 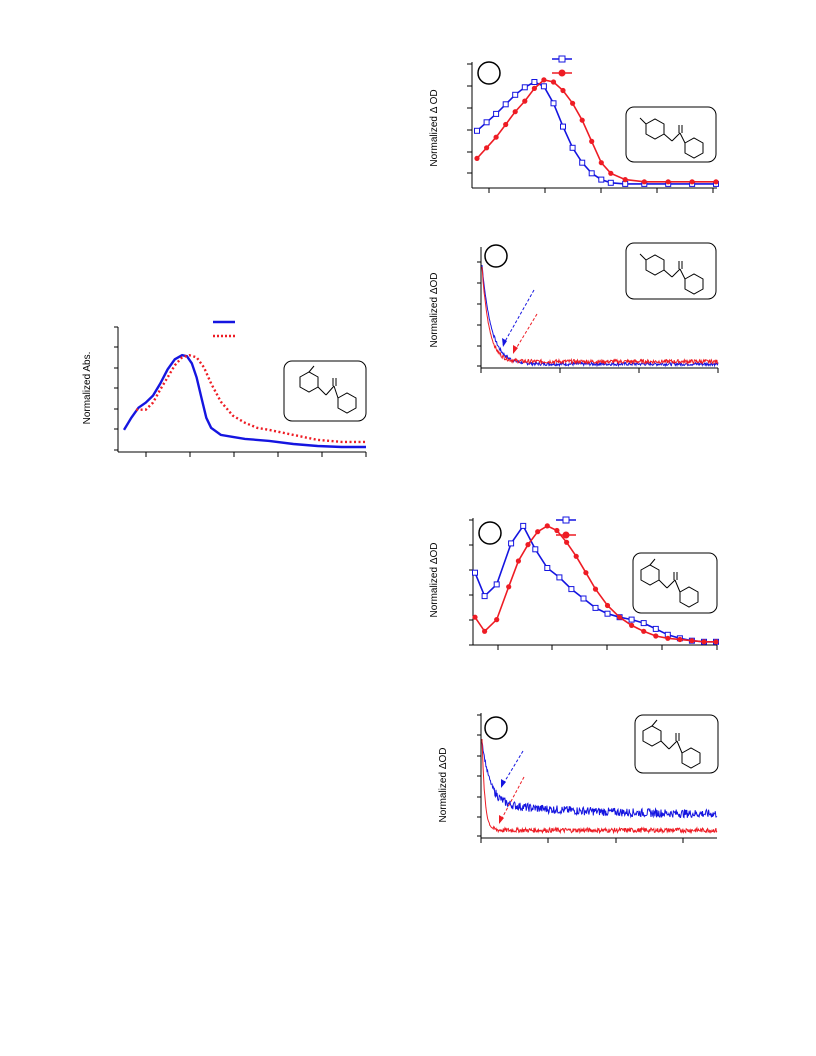 What do you see at coordinates (479, 775) in the screenshot?
I see `panel-d-y-axis` at bounding box center [479, 775].